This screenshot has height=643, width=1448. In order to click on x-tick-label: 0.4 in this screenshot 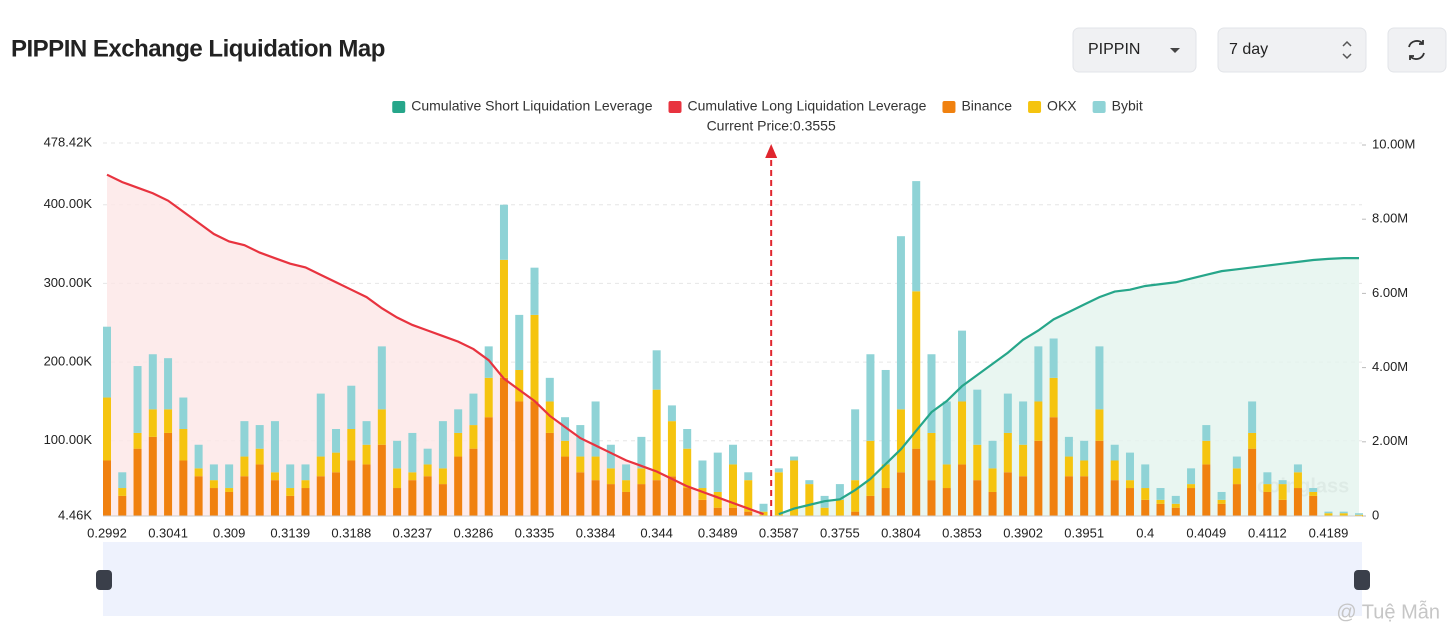, I will do `click(1145, 532)`.